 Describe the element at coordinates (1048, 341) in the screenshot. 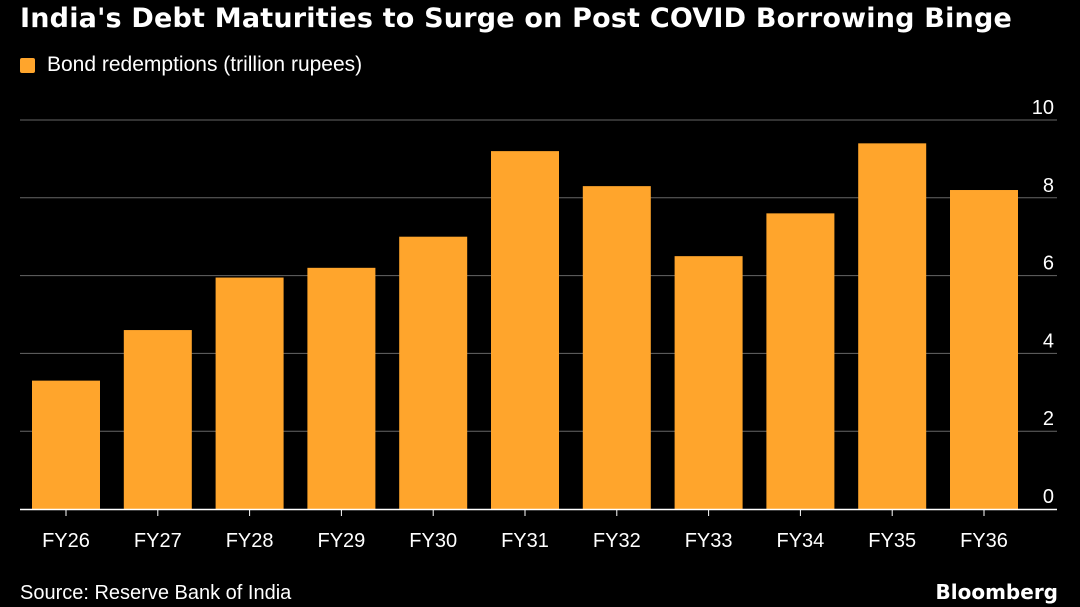

I see `y-tick-label: 4` at that location.